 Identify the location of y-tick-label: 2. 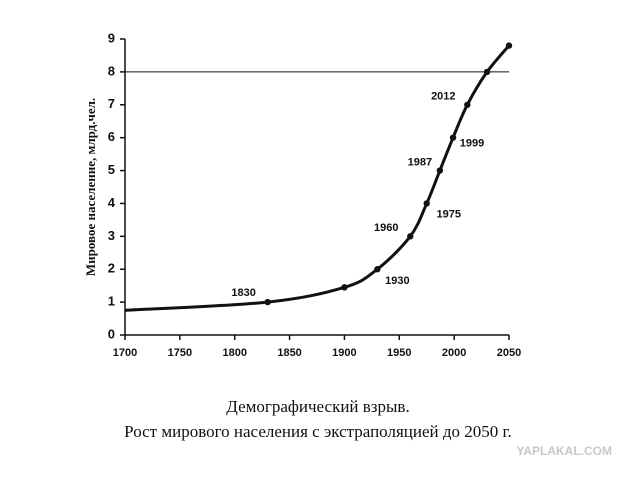
(111, 268).